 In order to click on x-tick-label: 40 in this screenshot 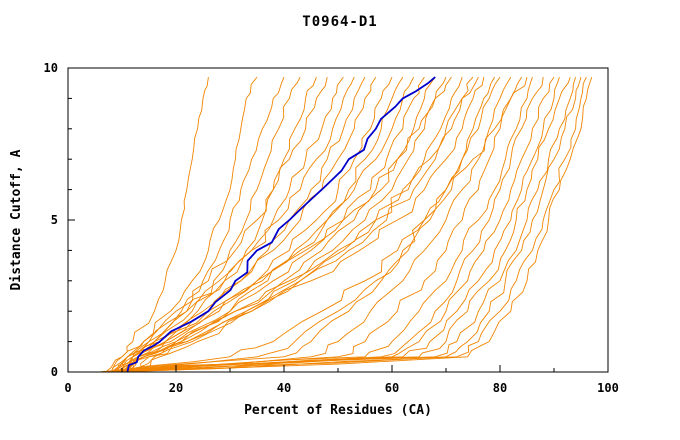, I will do `click(284, 388)`.